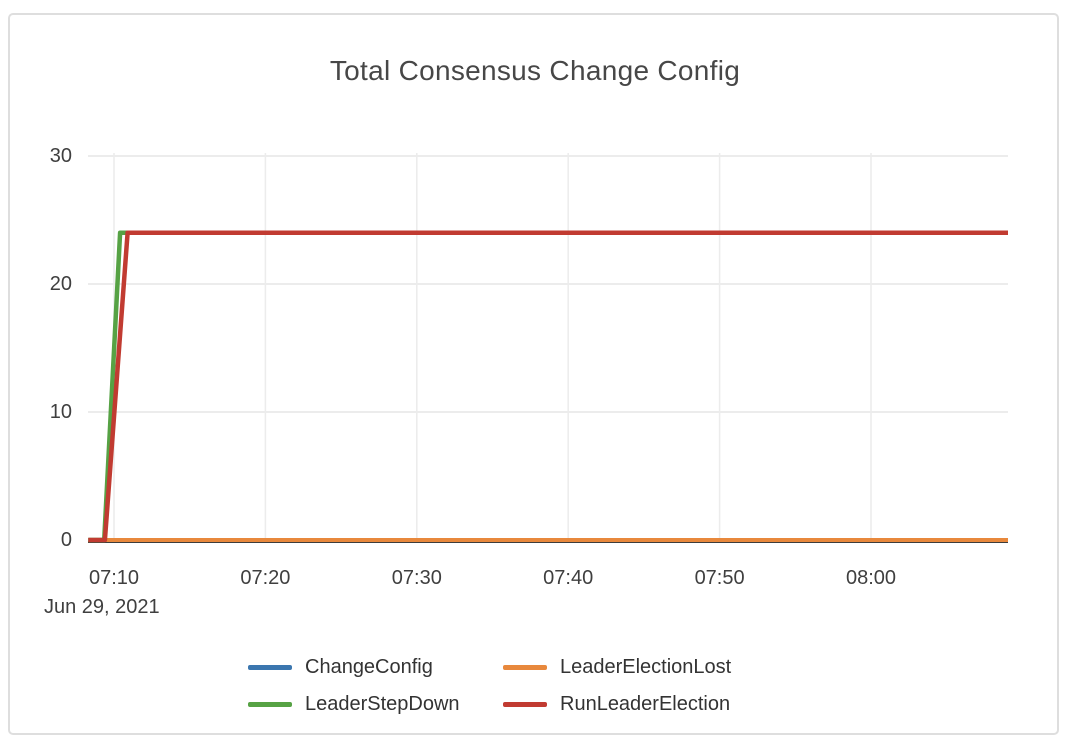  What do you see at coordinates (382, 704) in the screenshot?
I see `legend-label: LeaderStepDown` at bounding box center [382, 704].